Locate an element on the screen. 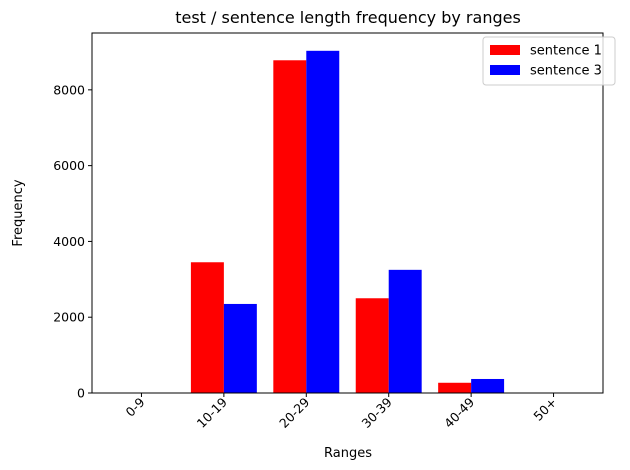 The image size is (630, 470). y-tick-label: 2000 is located at coordinates (69, 317).